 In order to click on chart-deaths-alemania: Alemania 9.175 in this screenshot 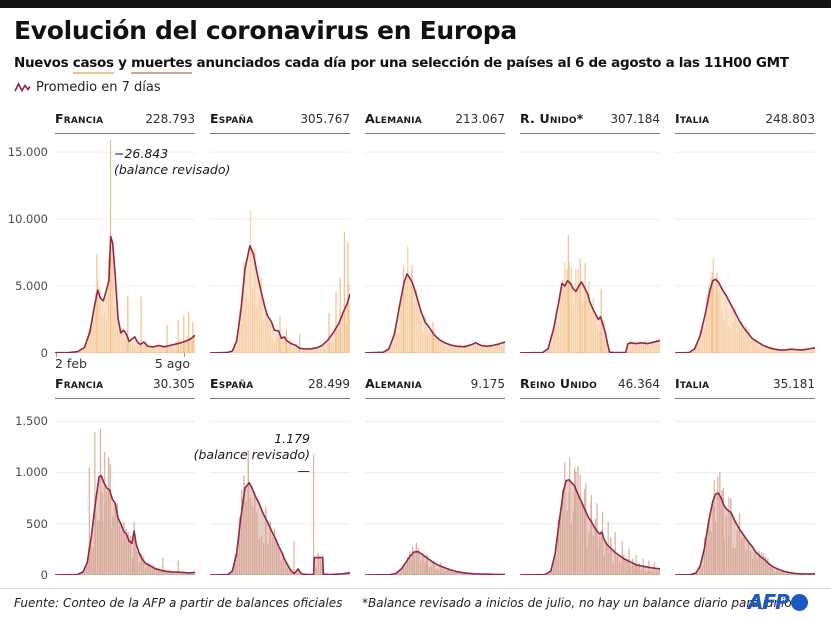, I will do `click(435, 475)`.